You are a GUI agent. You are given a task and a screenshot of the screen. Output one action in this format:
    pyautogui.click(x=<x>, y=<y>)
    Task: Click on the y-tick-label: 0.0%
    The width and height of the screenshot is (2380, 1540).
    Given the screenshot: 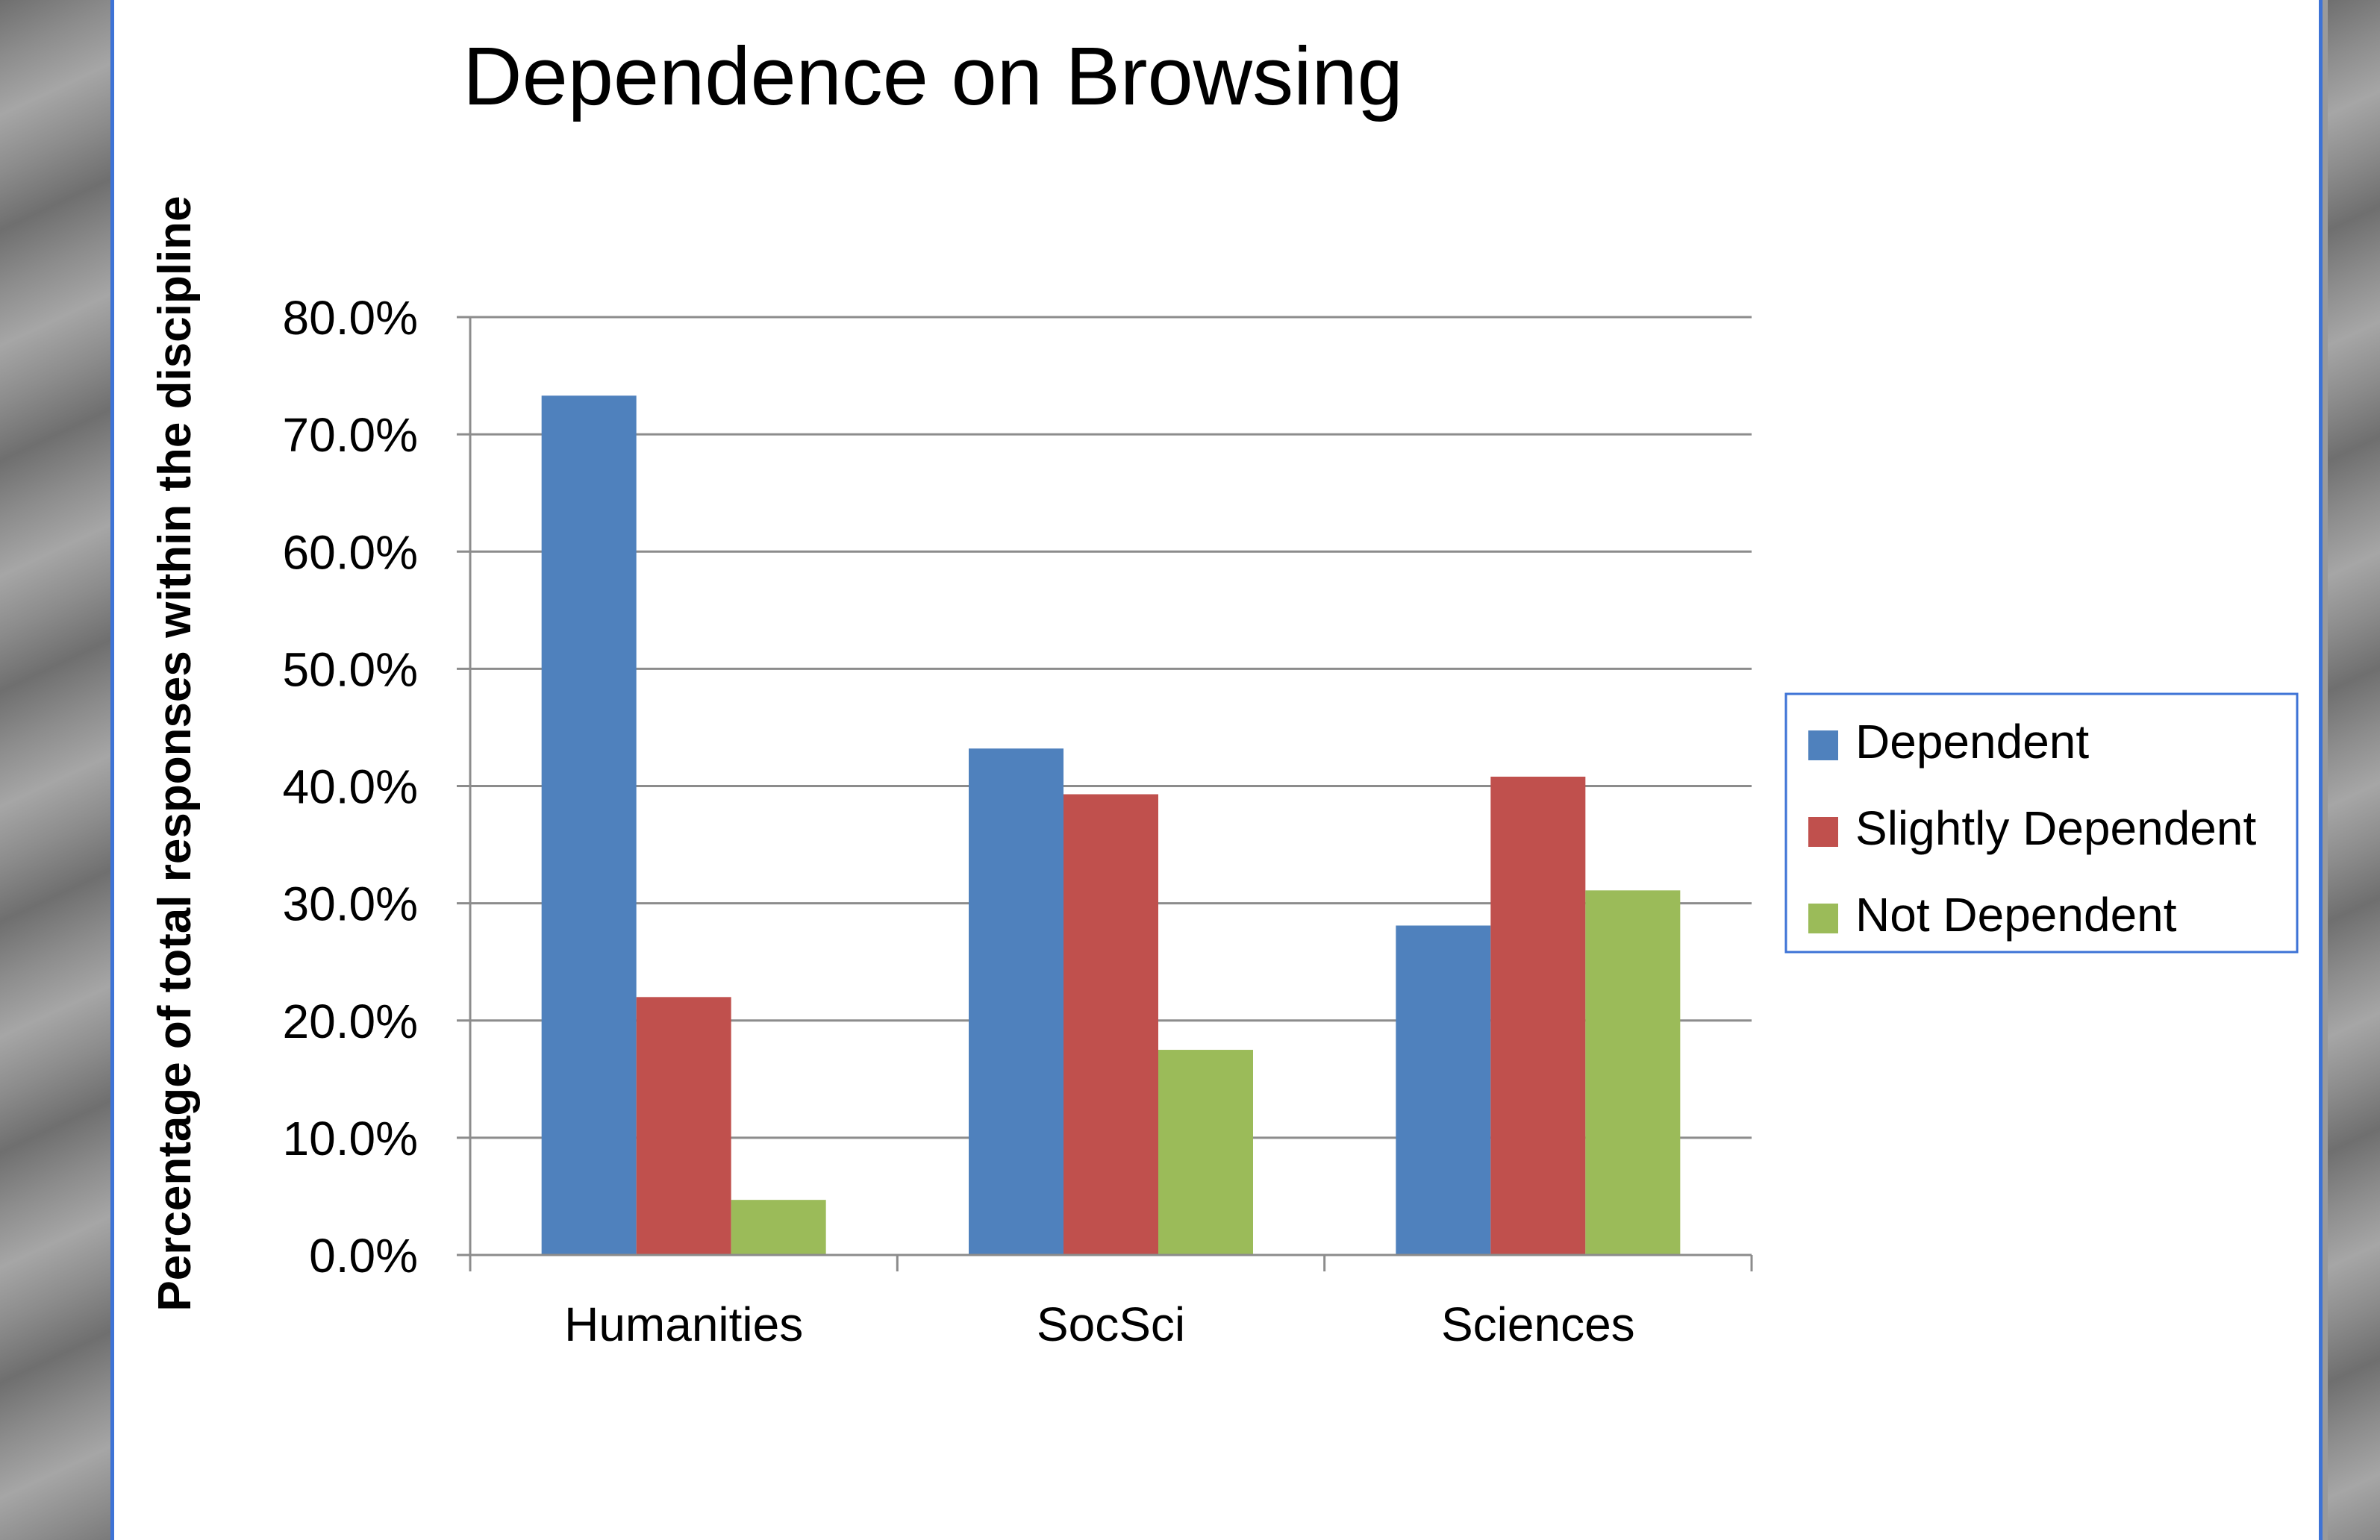 What is the action you would take?
    pyautogui.click(x=363, y=1256)
    